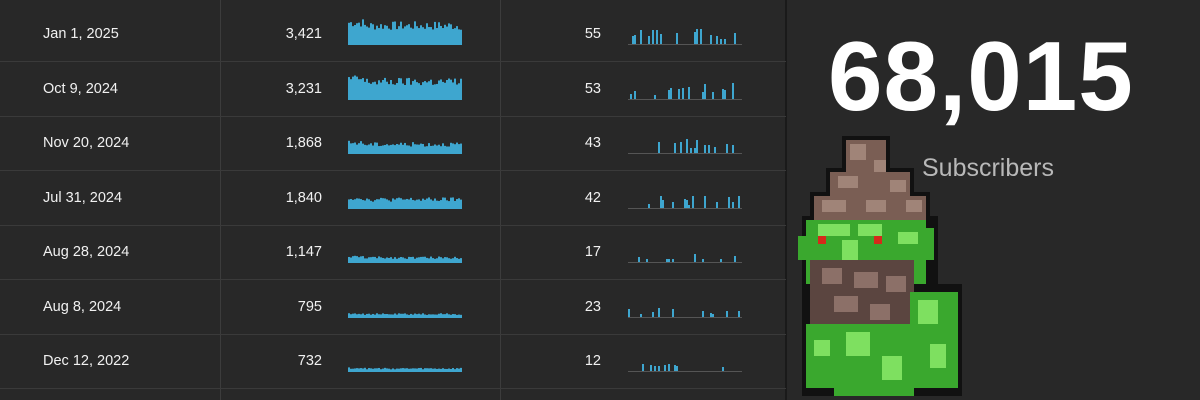 This screenshot has height=400, width=1200. What do you see at coordinates (981, 76) in the screenshot?
I see `subscriber-count: 68,015` at bounding box center [981, 76].